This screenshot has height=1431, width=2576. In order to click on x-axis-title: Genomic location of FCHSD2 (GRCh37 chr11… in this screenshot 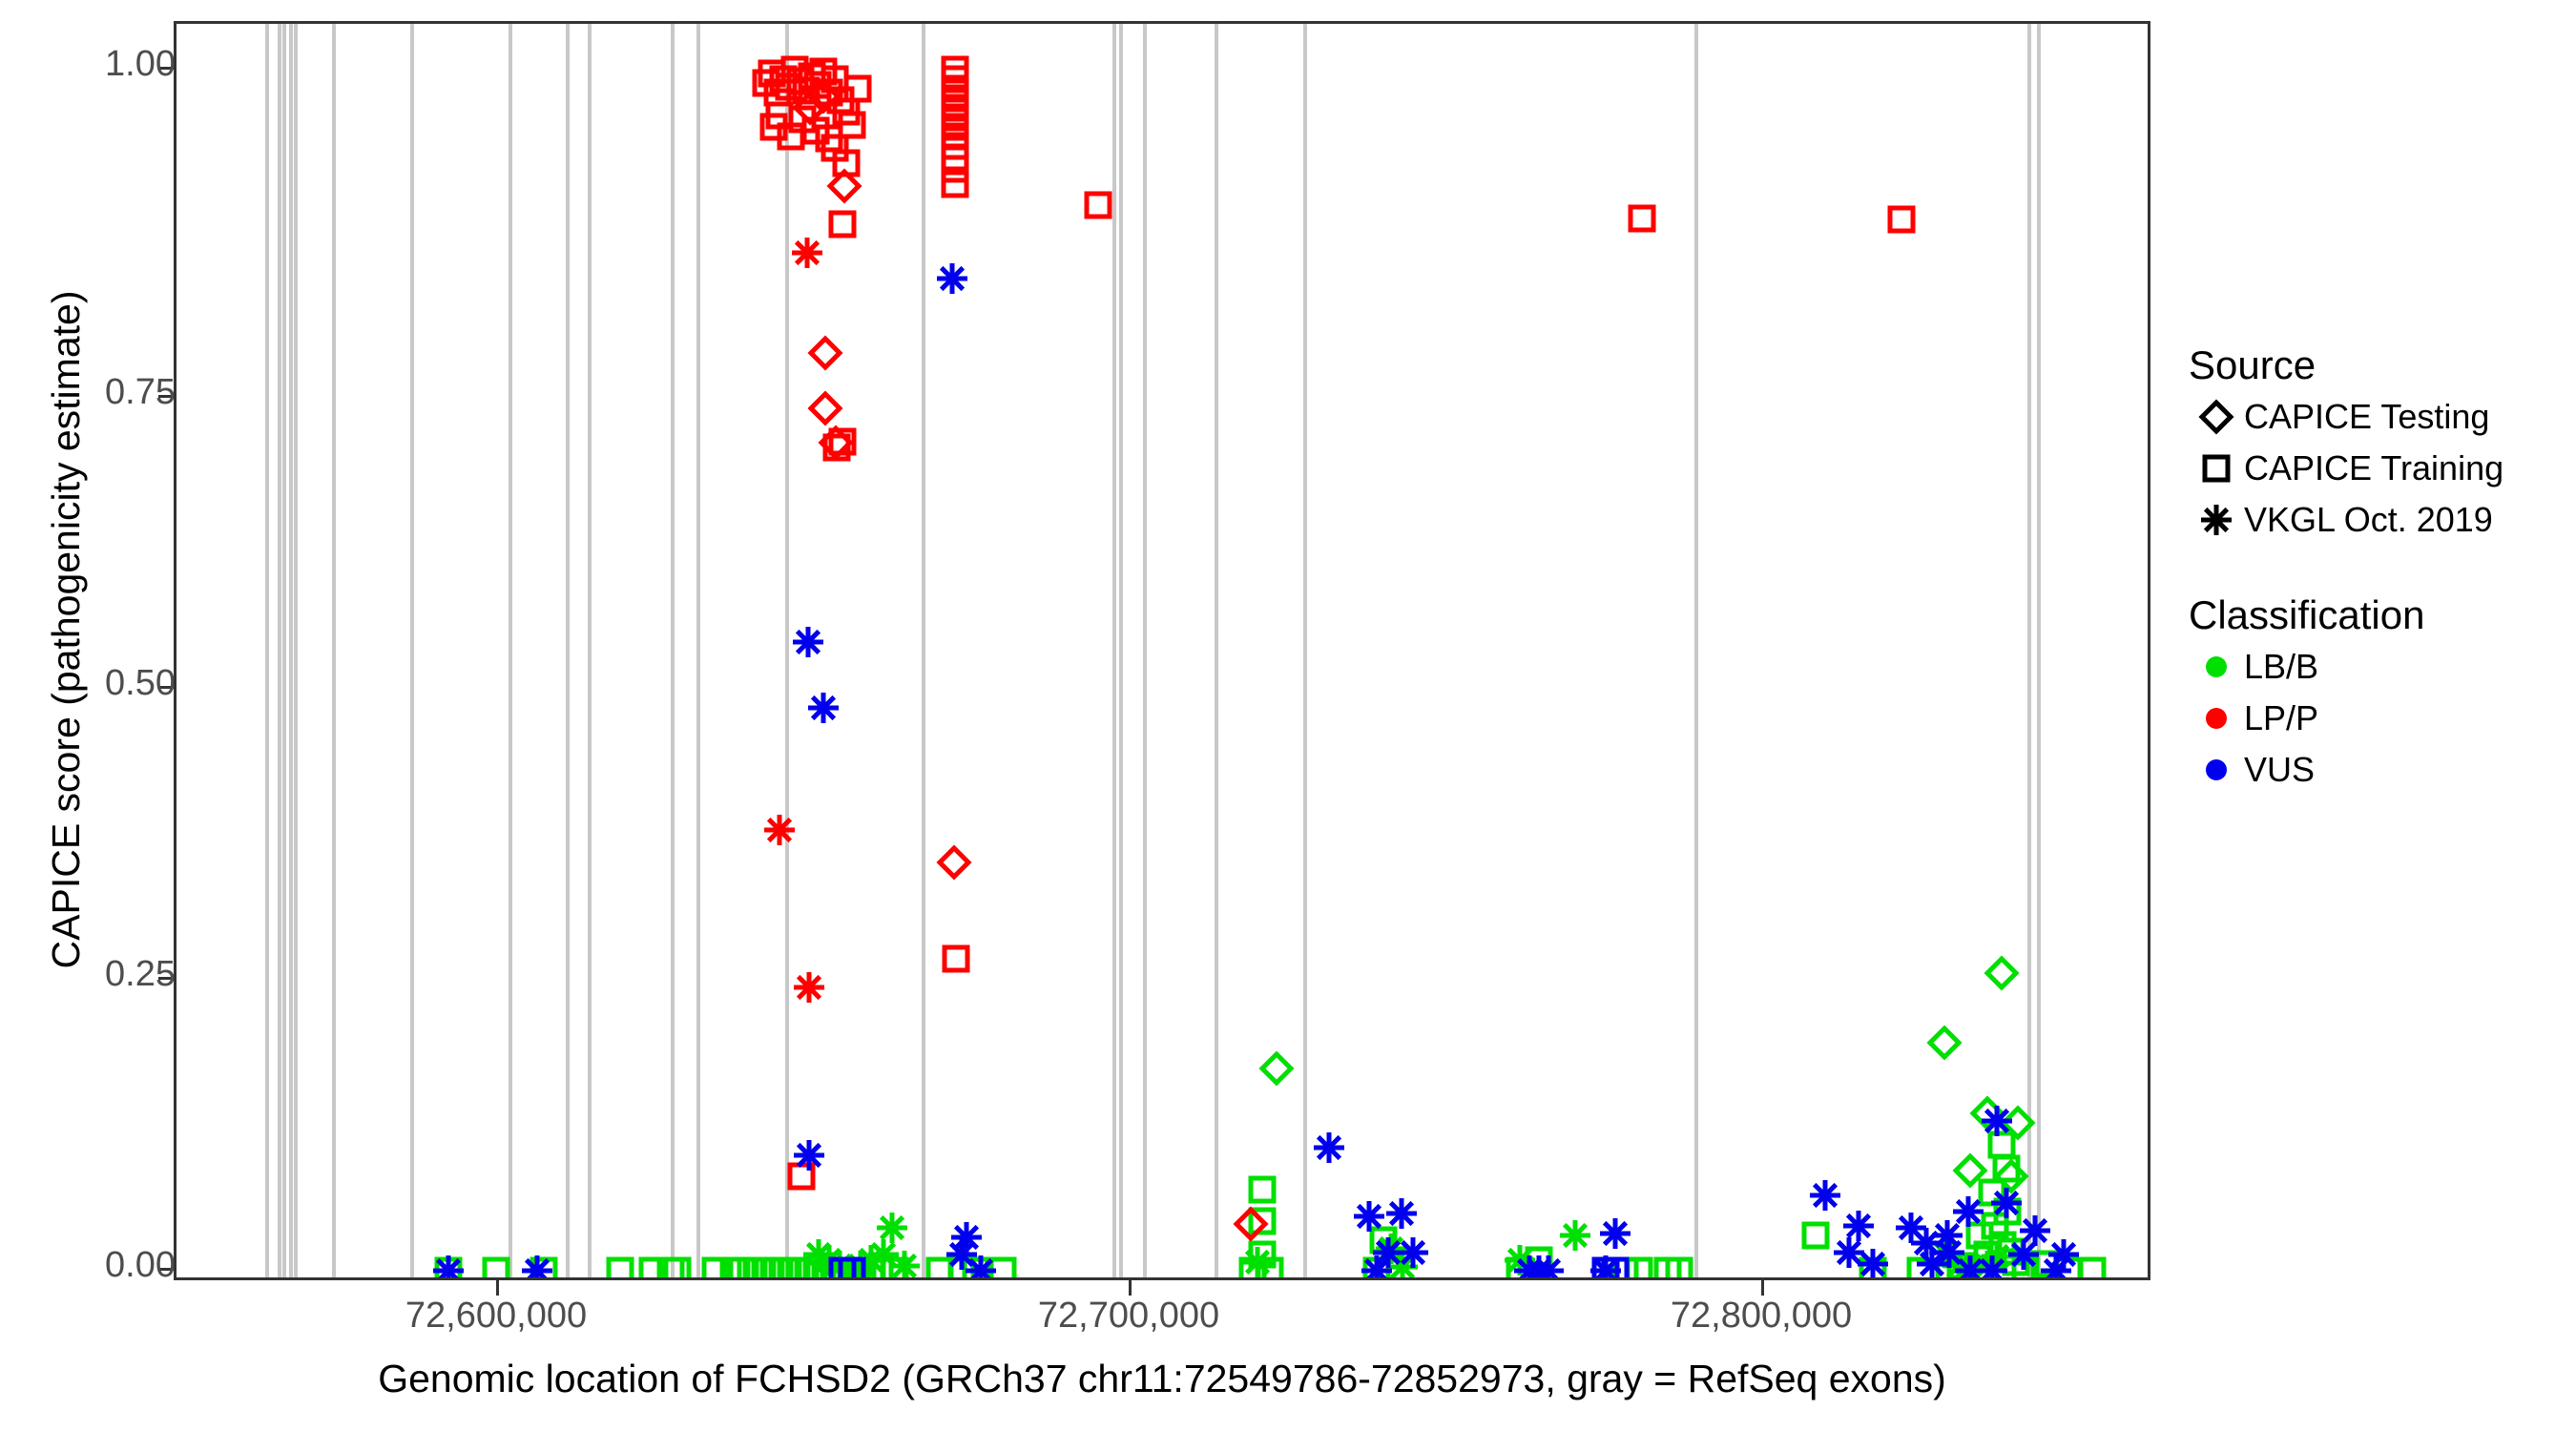, I will do `click(1162, 1378)`.